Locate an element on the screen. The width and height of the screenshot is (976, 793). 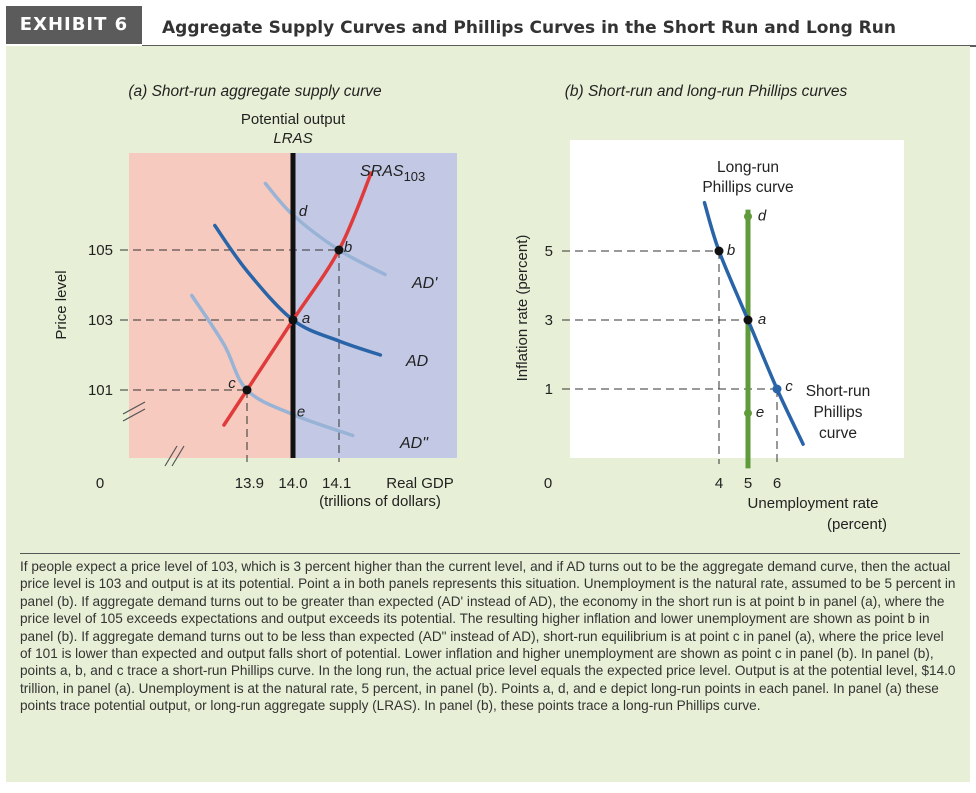
point-label-d-a: d is located at coordinates (303, 211).